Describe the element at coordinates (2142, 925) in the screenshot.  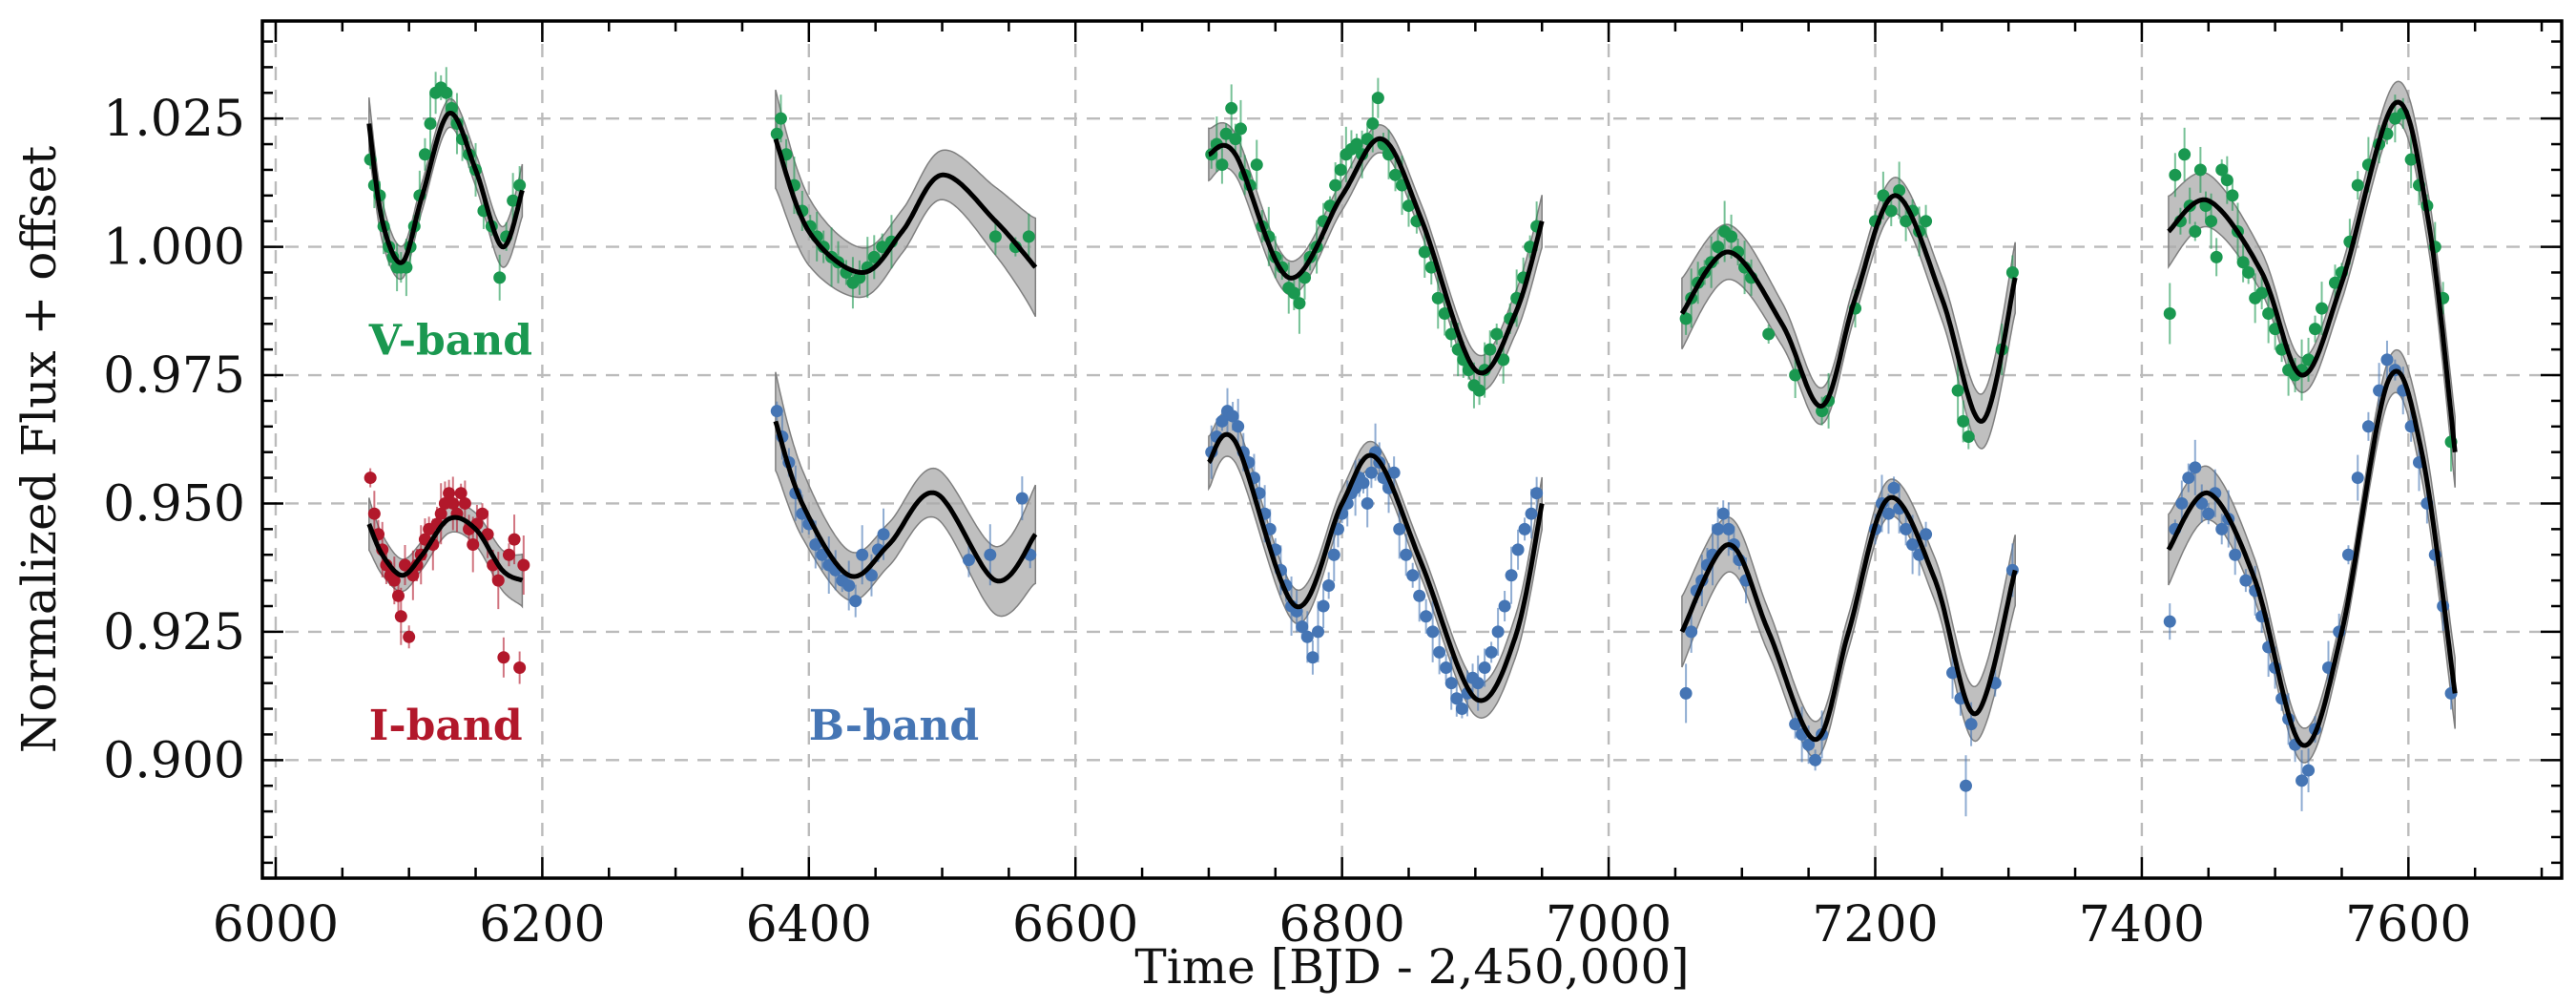
I see `x-tick-label: 7400` at that location.